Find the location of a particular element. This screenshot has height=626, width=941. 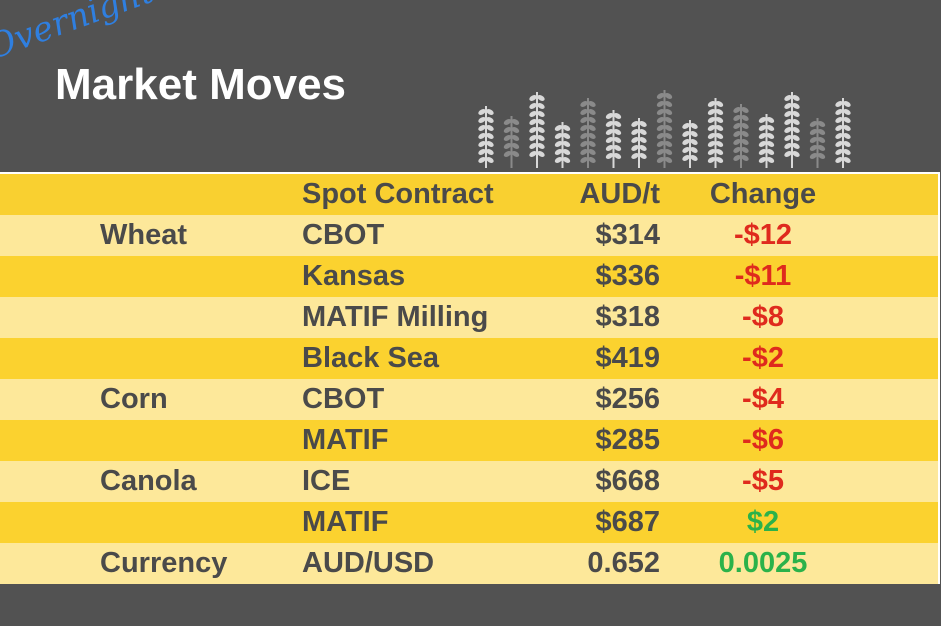

price: $668 is located at coordinates (627, 481).